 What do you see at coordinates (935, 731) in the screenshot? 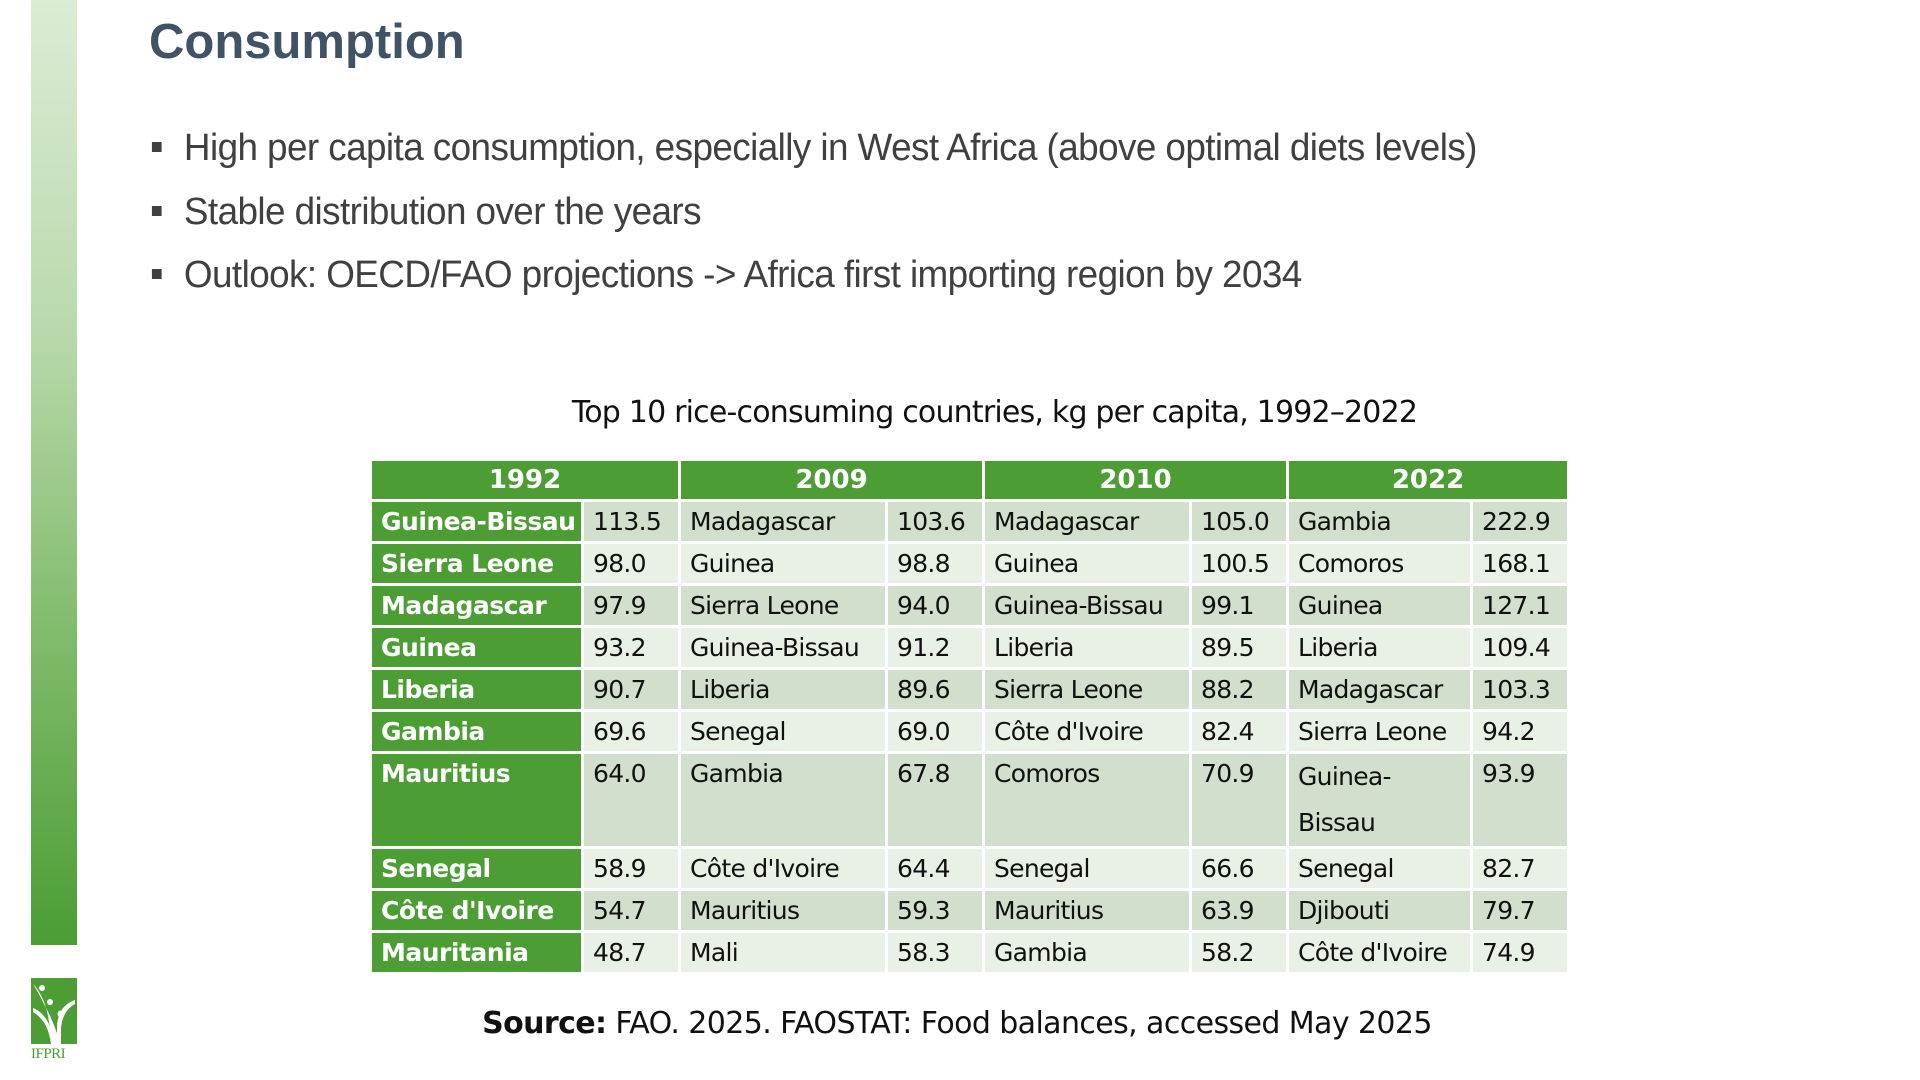
I see `value-cell: 69.0` at bounding box center [935, 731].